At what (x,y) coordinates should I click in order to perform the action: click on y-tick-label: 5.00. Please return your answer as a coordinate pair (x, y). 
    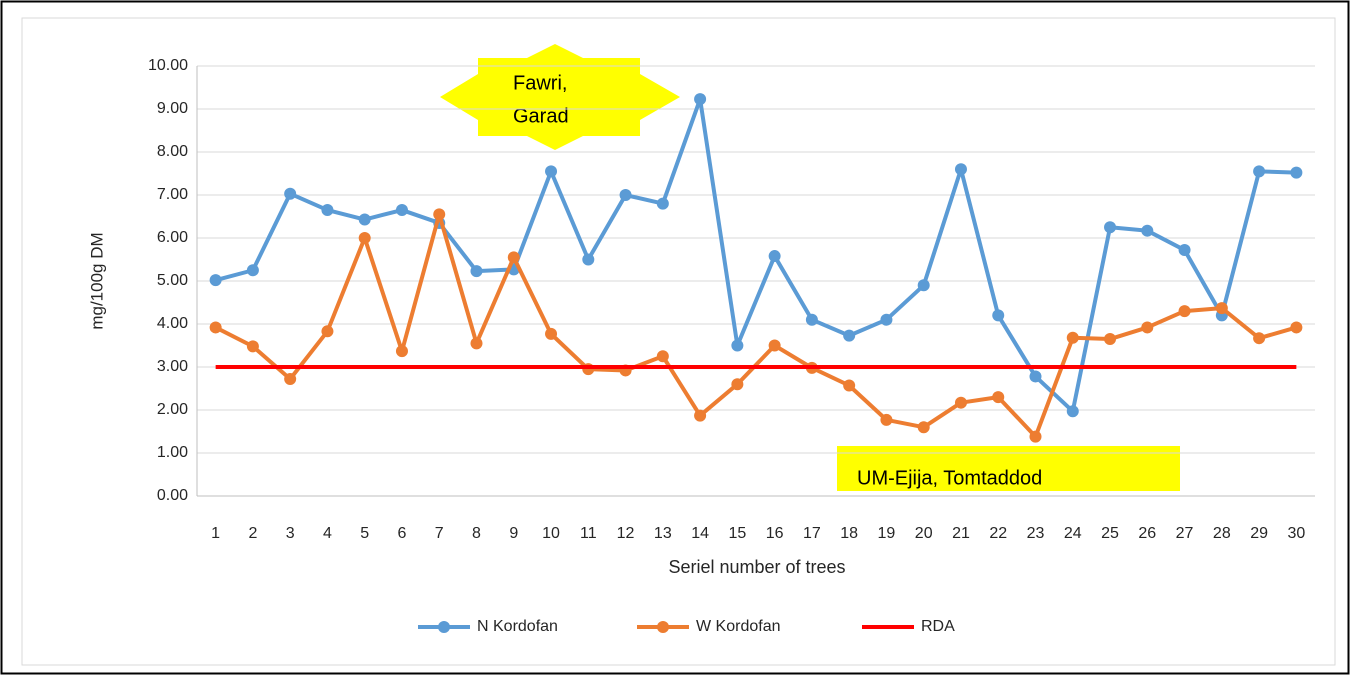
    Looking at the image, I should click on (172, 280).